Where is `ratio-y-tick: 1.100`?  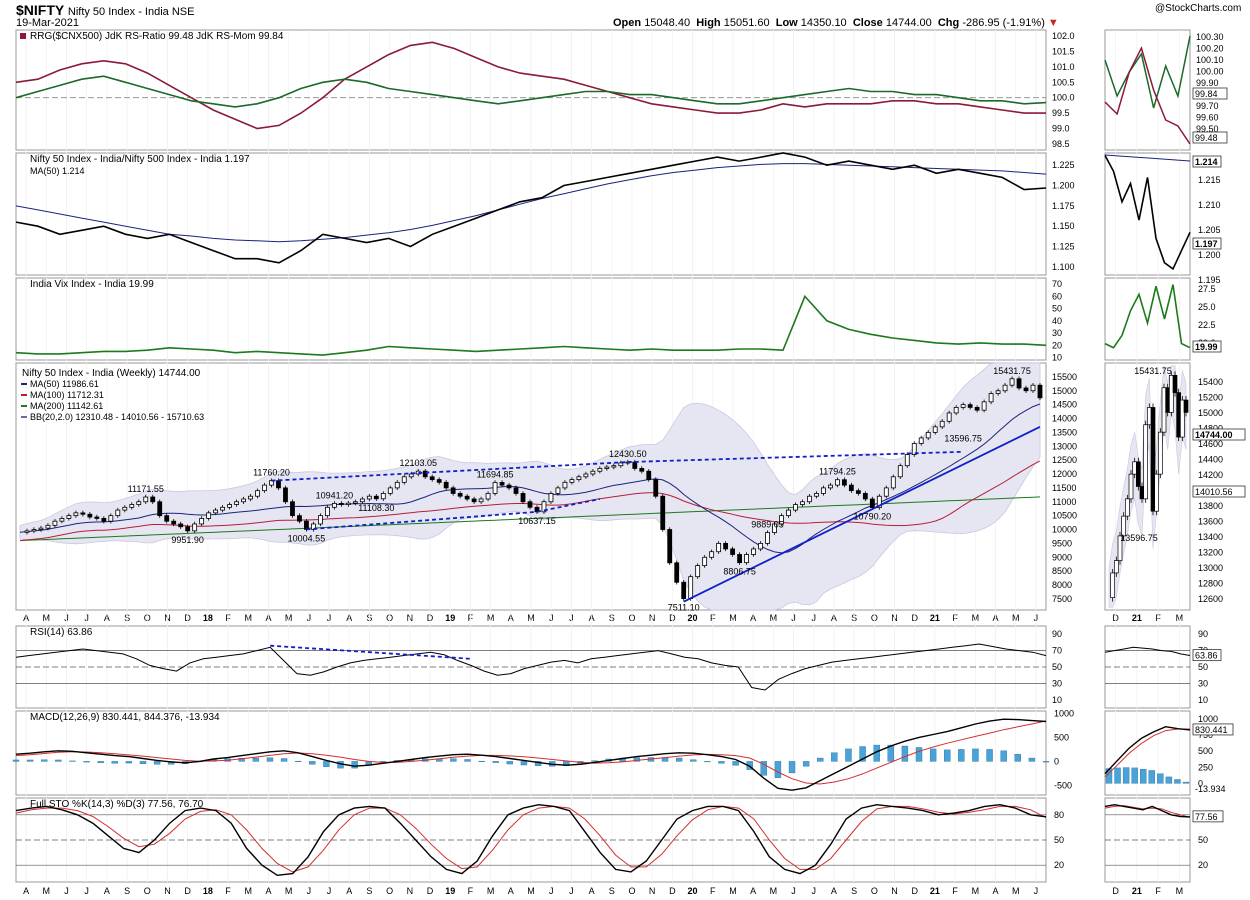
ratio-y-tick: 1.100 is located at coordinates (1063, 267).